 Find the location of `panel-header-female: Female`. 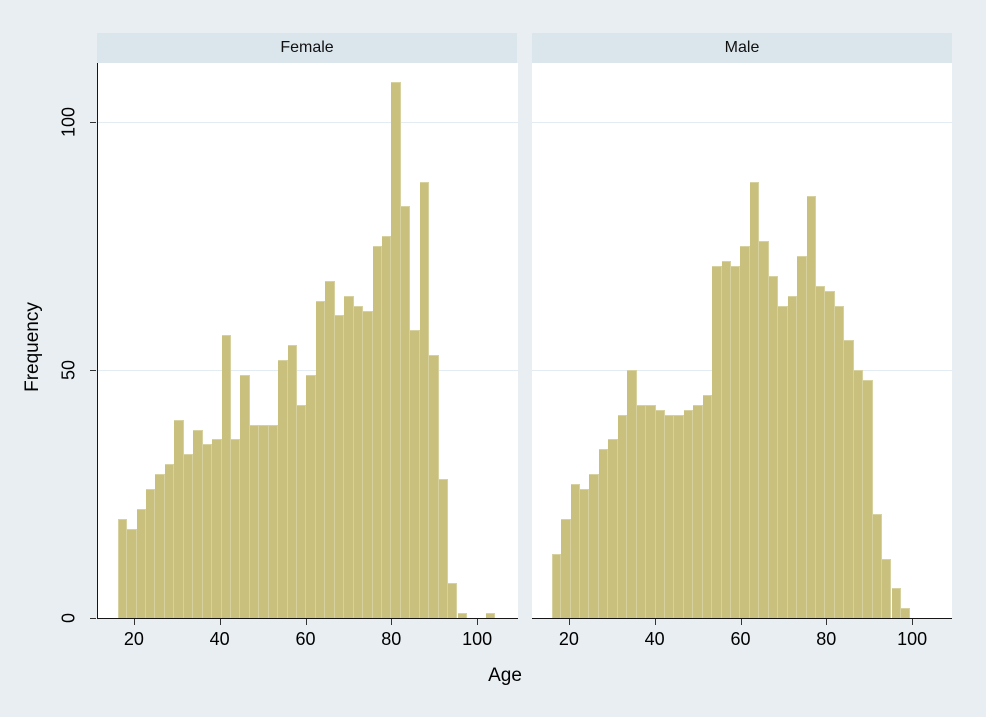

panel-header-female: Female is located at coordinates (307, 48).